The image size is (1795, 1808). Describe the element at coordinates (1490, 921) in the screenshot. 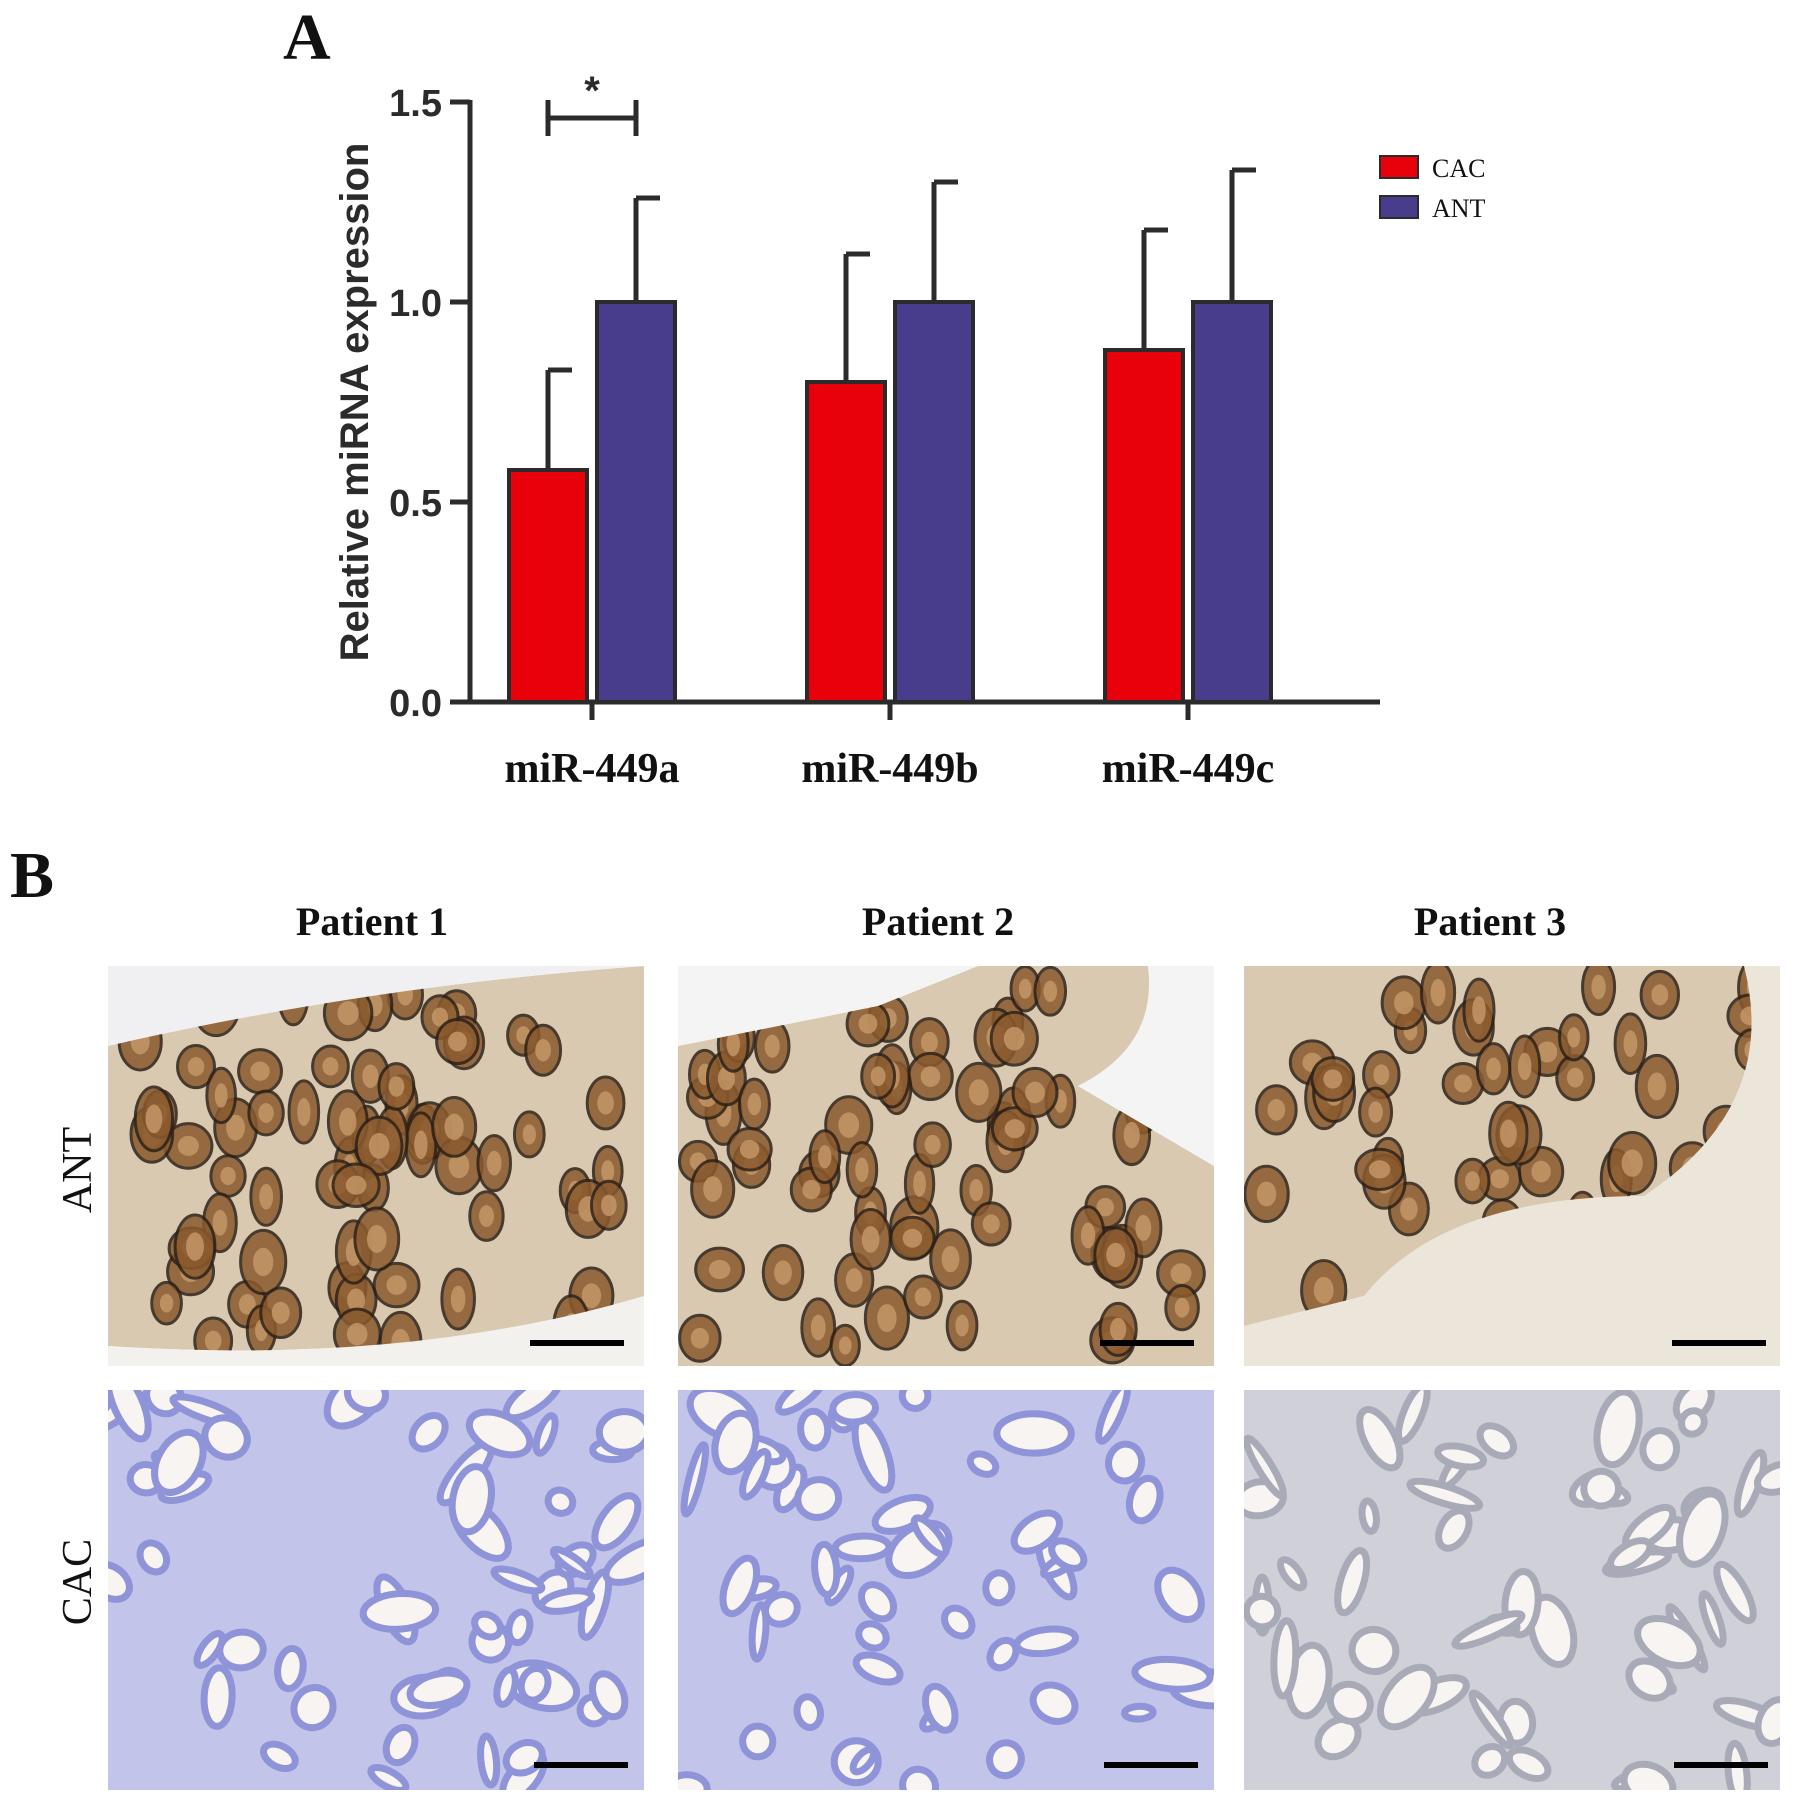

I see `column-title-patient-3: Patient 3` at that location.